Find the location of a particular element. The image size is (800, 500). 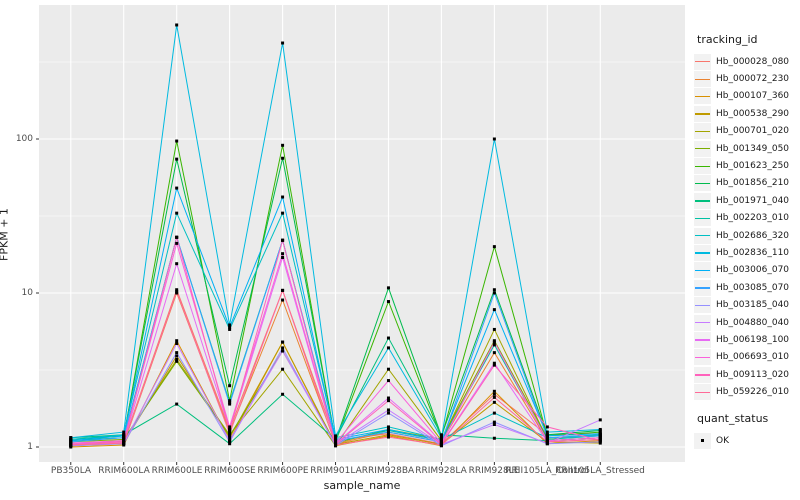

x-tick-label: RRIM901LA is located at coordinates (336, 471).